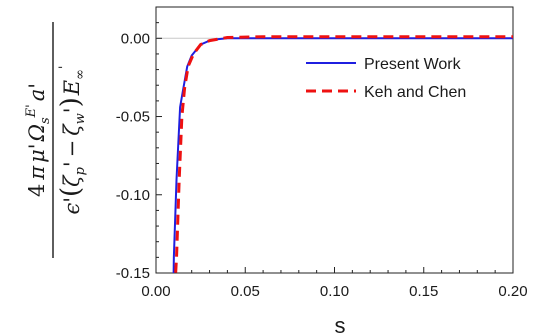 This screenshot has height=336, width=534. I want to click on y-axis-title: 4πμ'ΩsE'a' ϵ'(ζp'−ζw')E∞', so click(56, 140).